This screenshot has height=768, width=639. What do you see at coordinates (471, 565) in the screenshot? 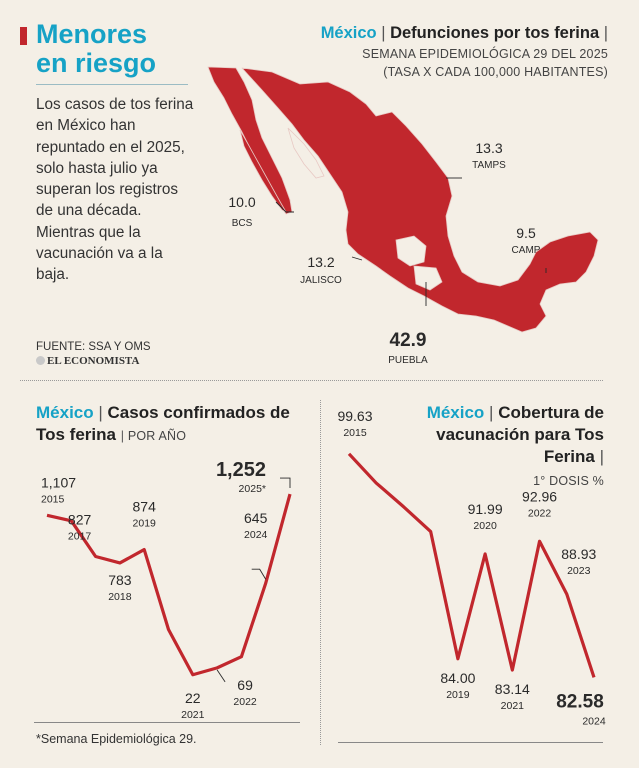
I see `vaccine-series-line` at bounding box center [471, 565].